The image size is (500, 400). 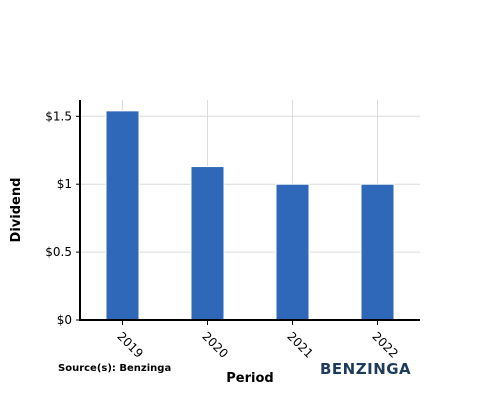 I want to click on y-axis-title: Dividend, so click(x=16, y=210).